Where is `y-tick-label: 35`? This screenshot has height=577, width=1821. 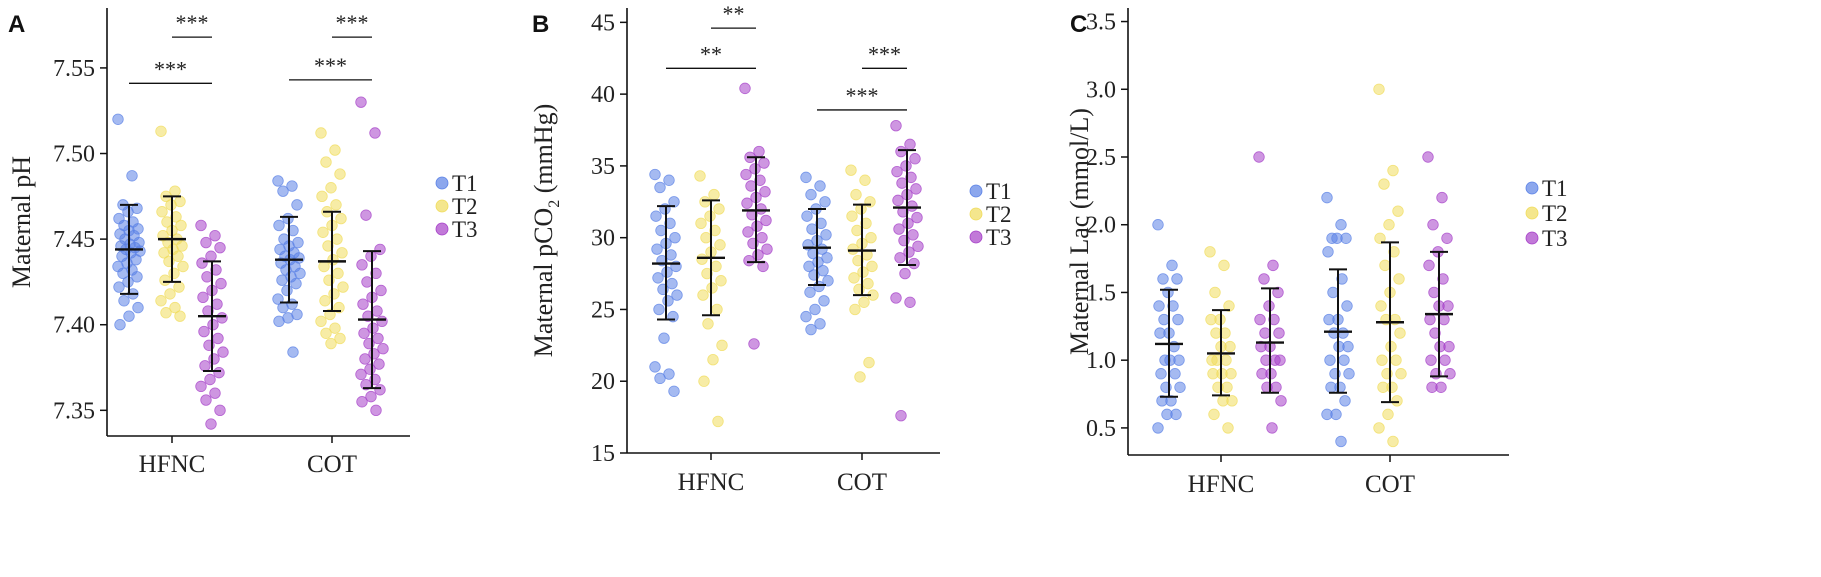 y-tick-label: 35 is located at coordinates (603, 167).